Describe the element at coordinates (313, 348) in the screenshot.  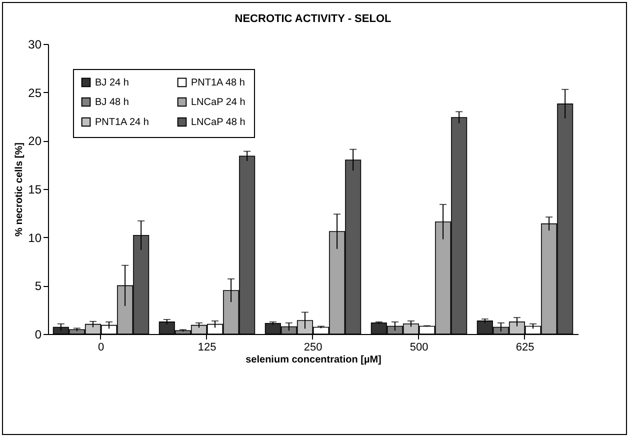
I see `x-tick-label: 250` at that location.